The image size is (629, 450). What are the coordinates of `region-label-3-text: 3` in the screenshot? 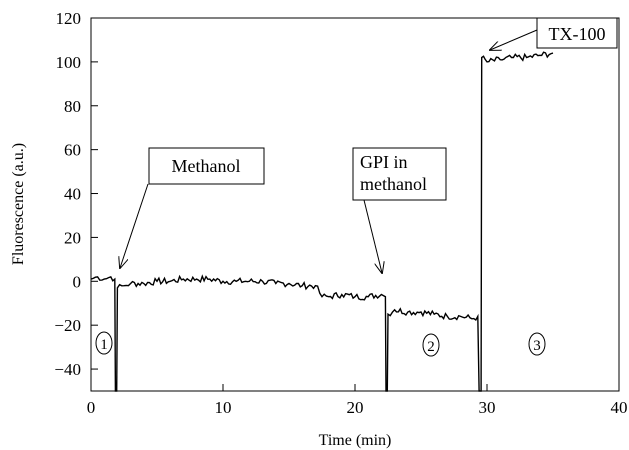 It's located at (537, 346).